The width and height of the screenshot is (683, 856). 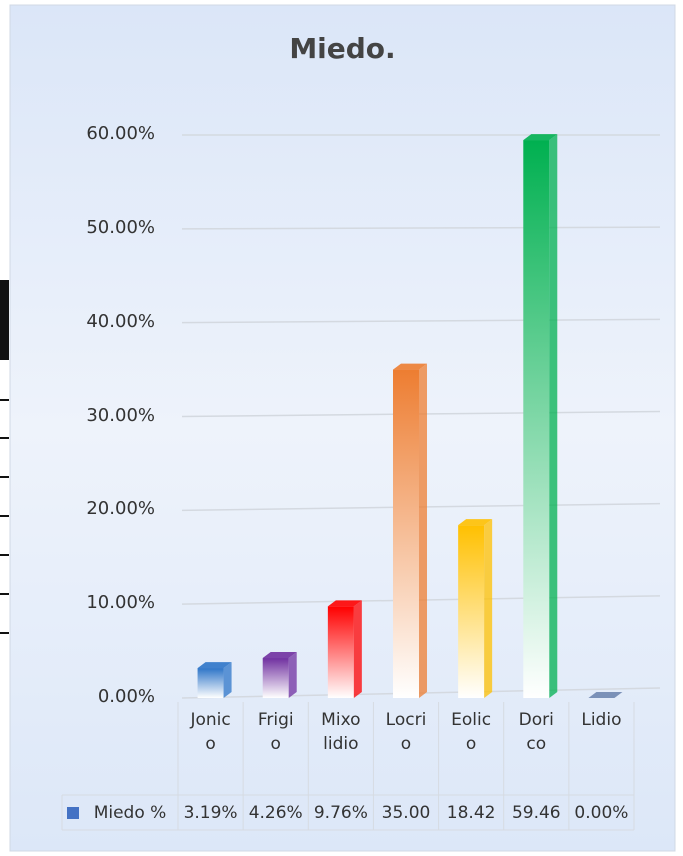 What do you see at coordinates (4, 516) in the screenshot?
I see `edge-lines` at bounding box center [4, 516].